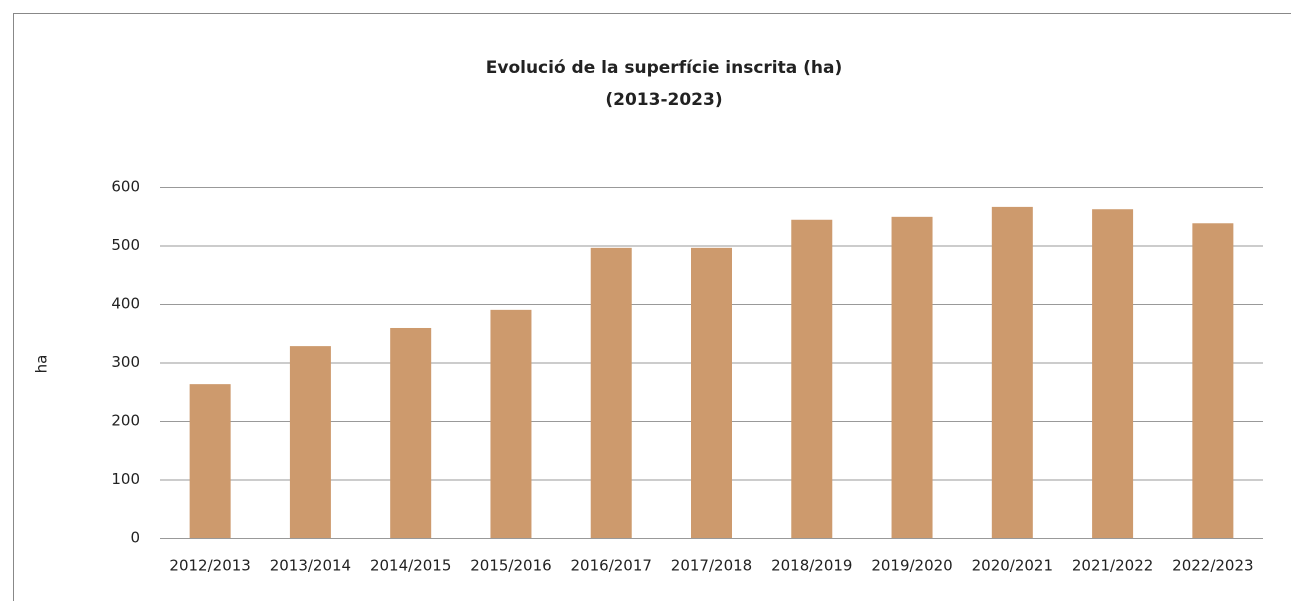 The width and height of the screenshot is (1291, 601). Describe the element at coordinates (1112, 566) in the screenshot. I see `x-tick-label: 2021/2022` at that location.